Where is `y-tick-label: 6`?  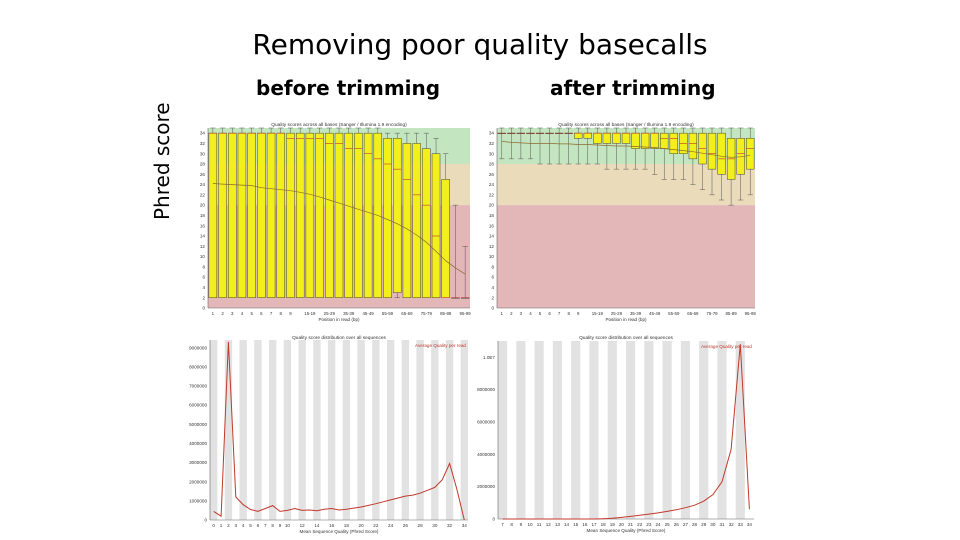
y-tick-label: 6 is located at coordinates (492, 277).